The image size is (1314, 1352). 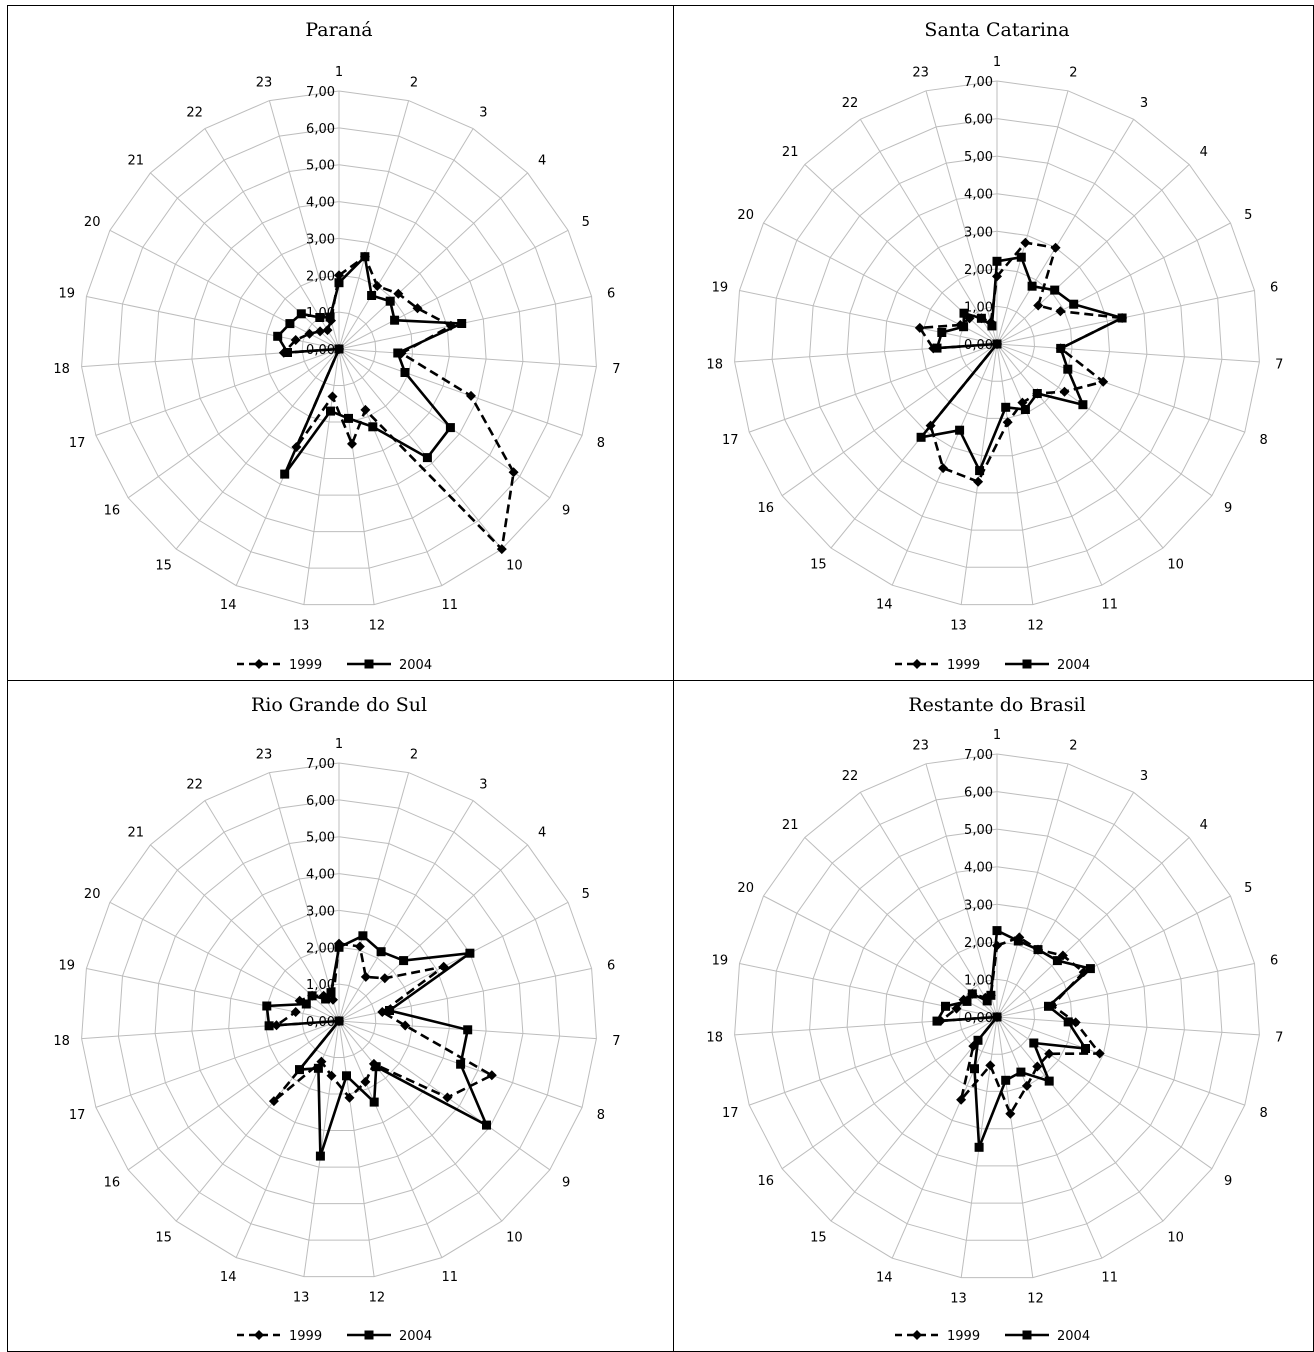 I want to click on series-2004, so click(x=1013, y=1039).